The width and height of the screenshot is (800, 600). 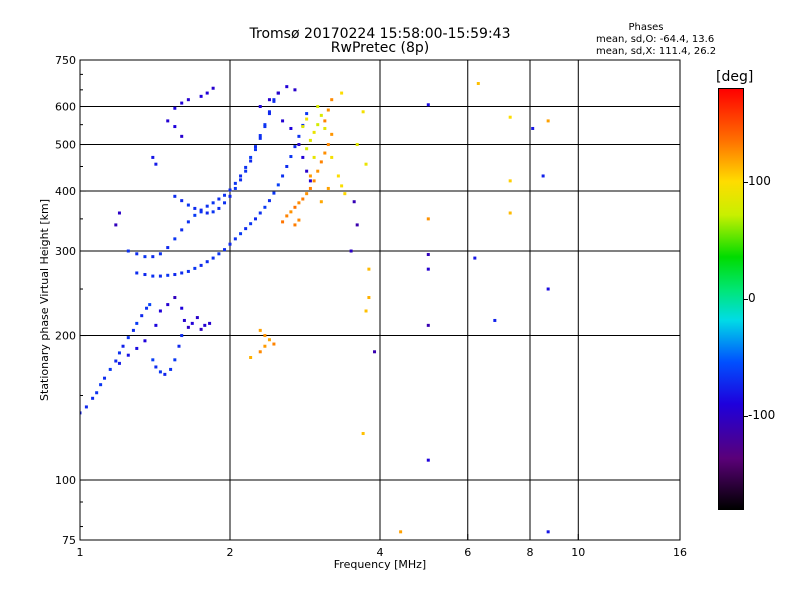 I want to click on x-tick-label: 6, so click(x=467, y=552).